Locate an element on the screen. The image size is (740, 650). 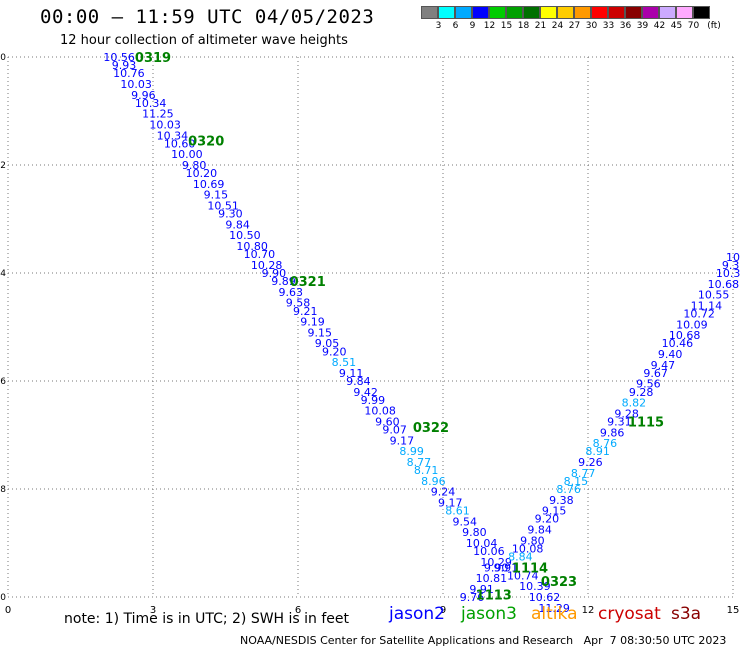
wave-height-label: 10.51 is located at coordinates (223, 206).